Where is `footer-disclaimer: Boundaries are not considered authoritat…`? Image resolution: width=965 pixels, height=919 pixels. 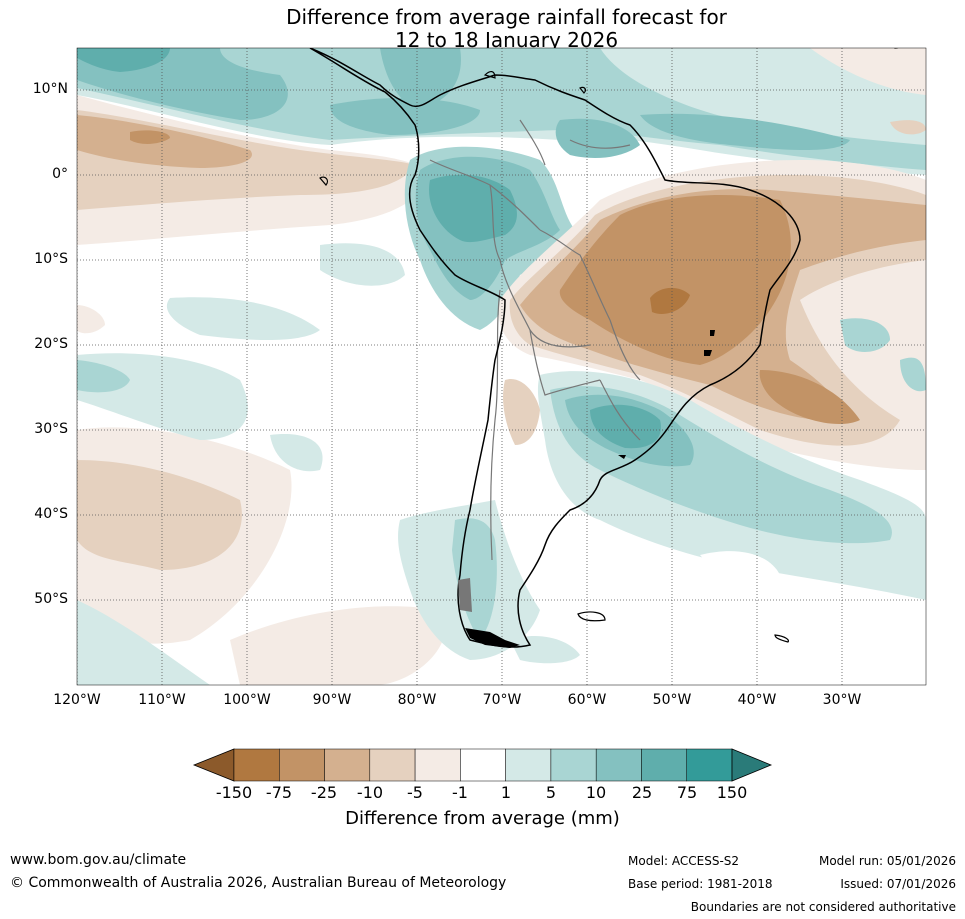
footer-disclaimer: Boundaries are not considered authoritat… is located at coordinates (823, 907).